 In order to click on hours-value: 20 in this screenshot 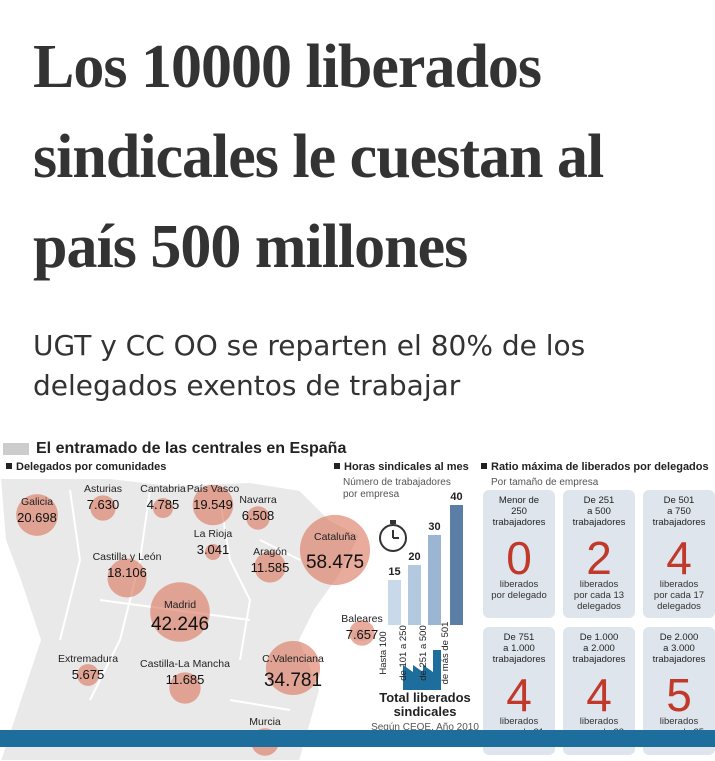, I will do `click(414, 557)`.